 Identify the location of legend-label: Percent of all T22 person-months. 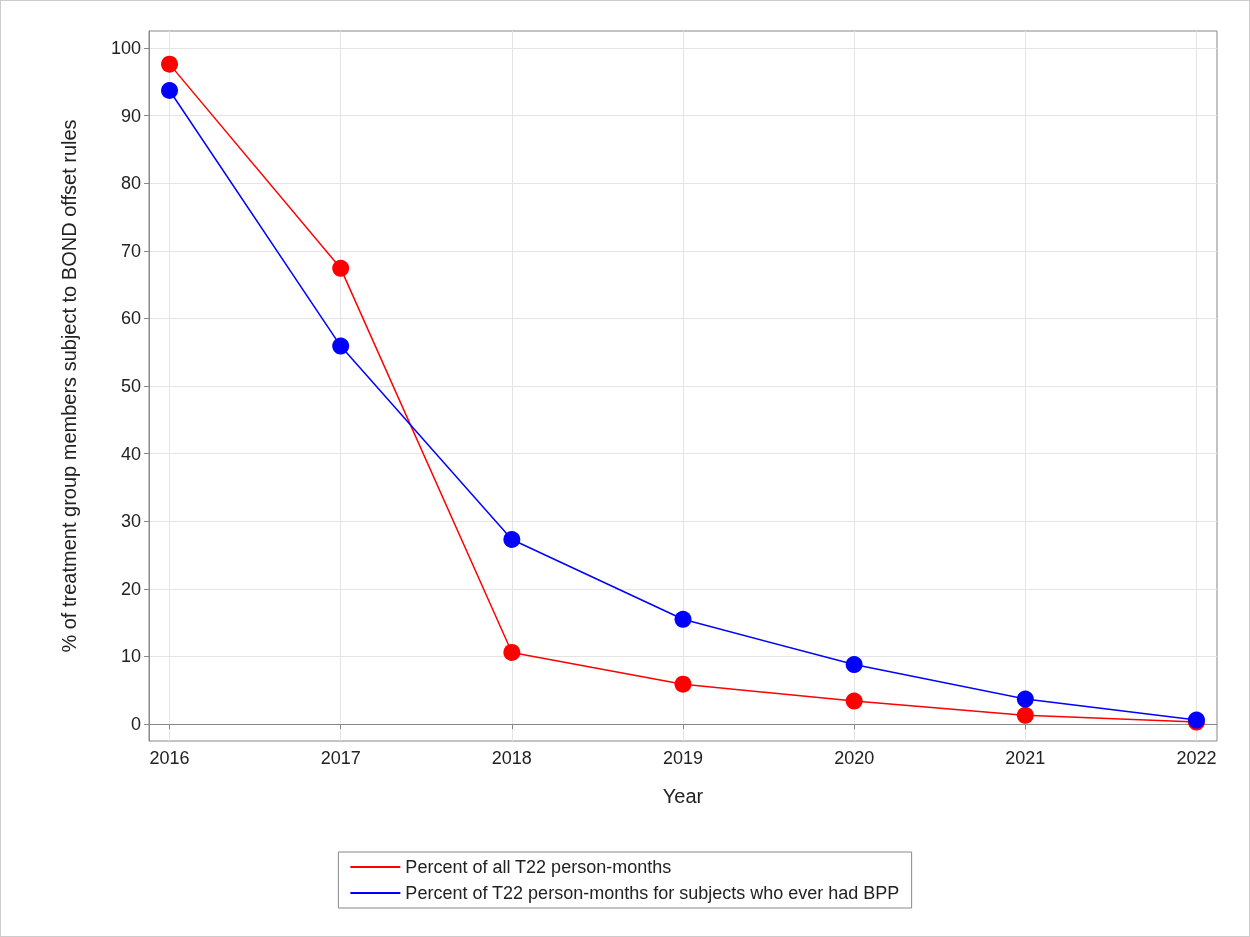
(538, 867).